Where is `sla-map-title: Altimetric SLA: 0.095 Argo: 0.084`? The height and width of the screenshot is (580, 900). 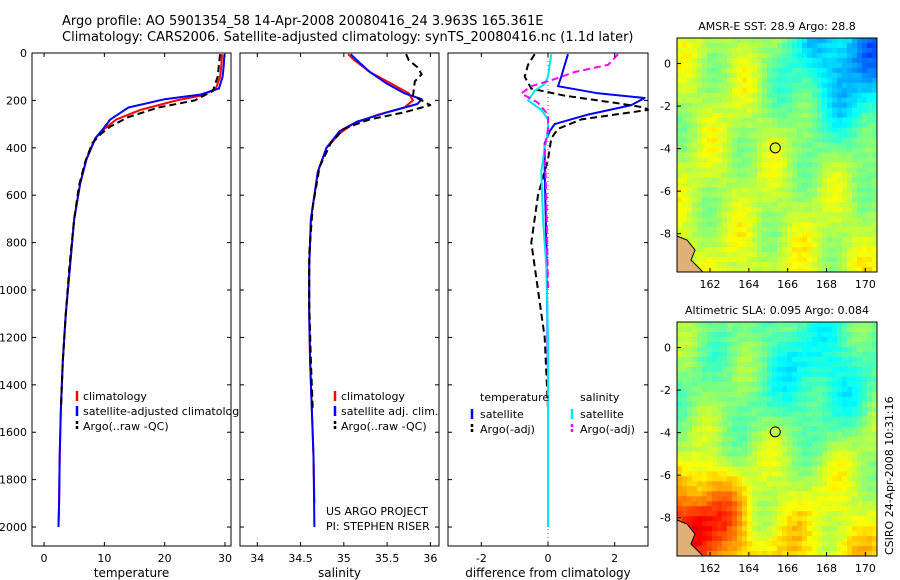 sla-map-title: Altimetric SLA: 0.095 Argo: 0.084 is located at coordinates (777, 310).